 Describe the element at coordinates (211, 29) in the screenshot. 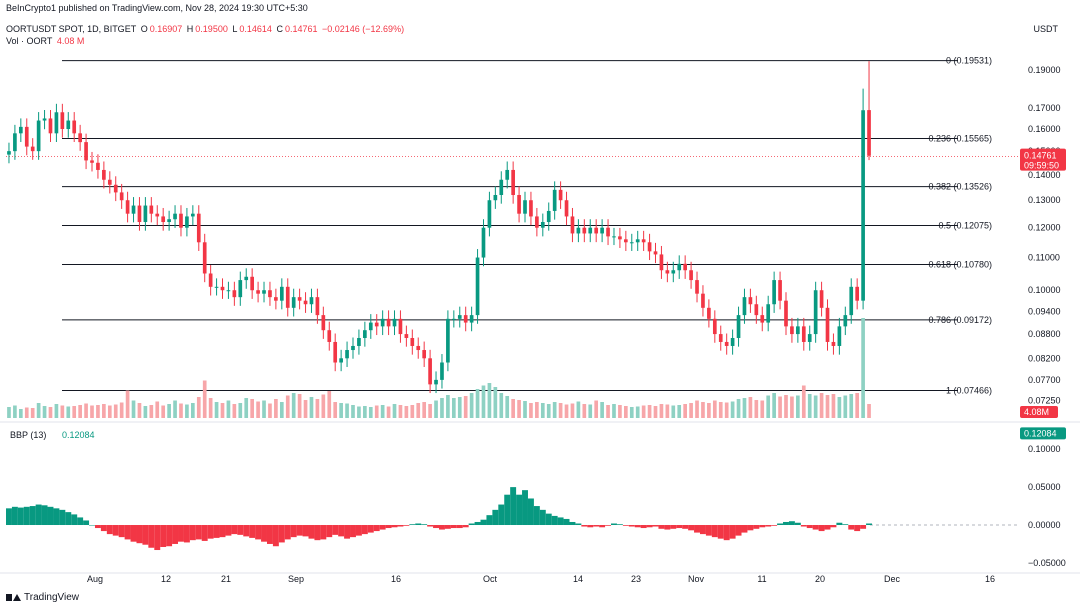

I see `high-value: 0.19500` at that location.